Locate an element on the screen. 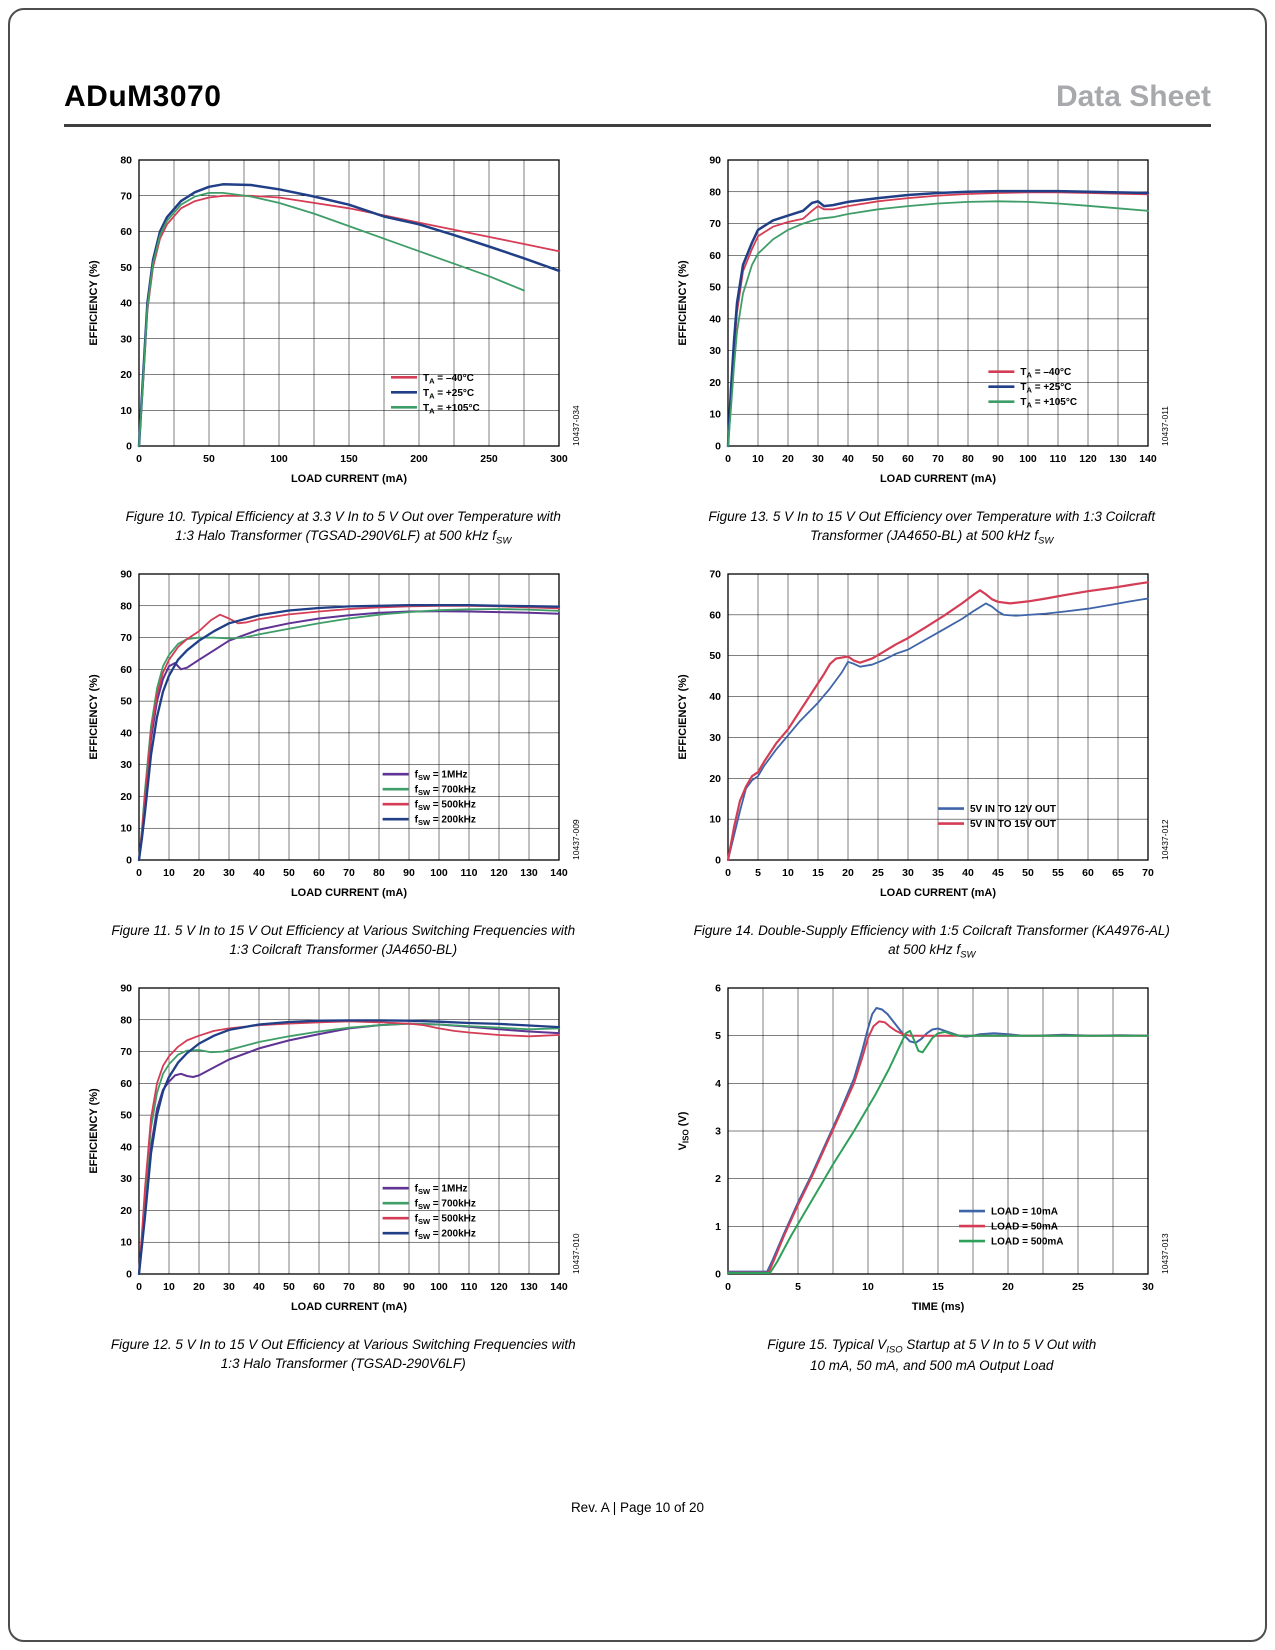  svg-text: 10437-013 is located at coordinates (1165, 1253).